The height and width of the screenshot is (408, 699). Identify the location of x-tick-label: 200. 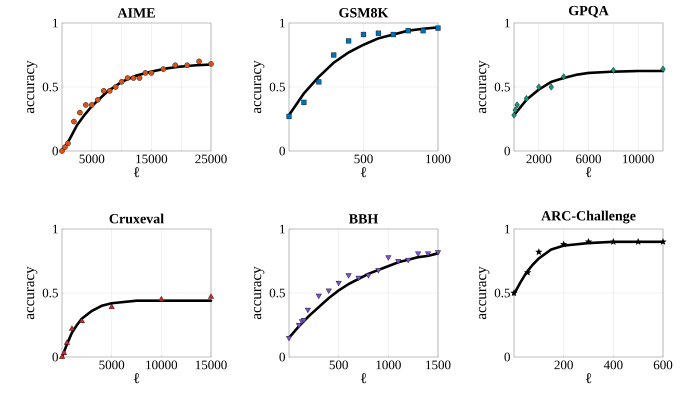
(563, 365).